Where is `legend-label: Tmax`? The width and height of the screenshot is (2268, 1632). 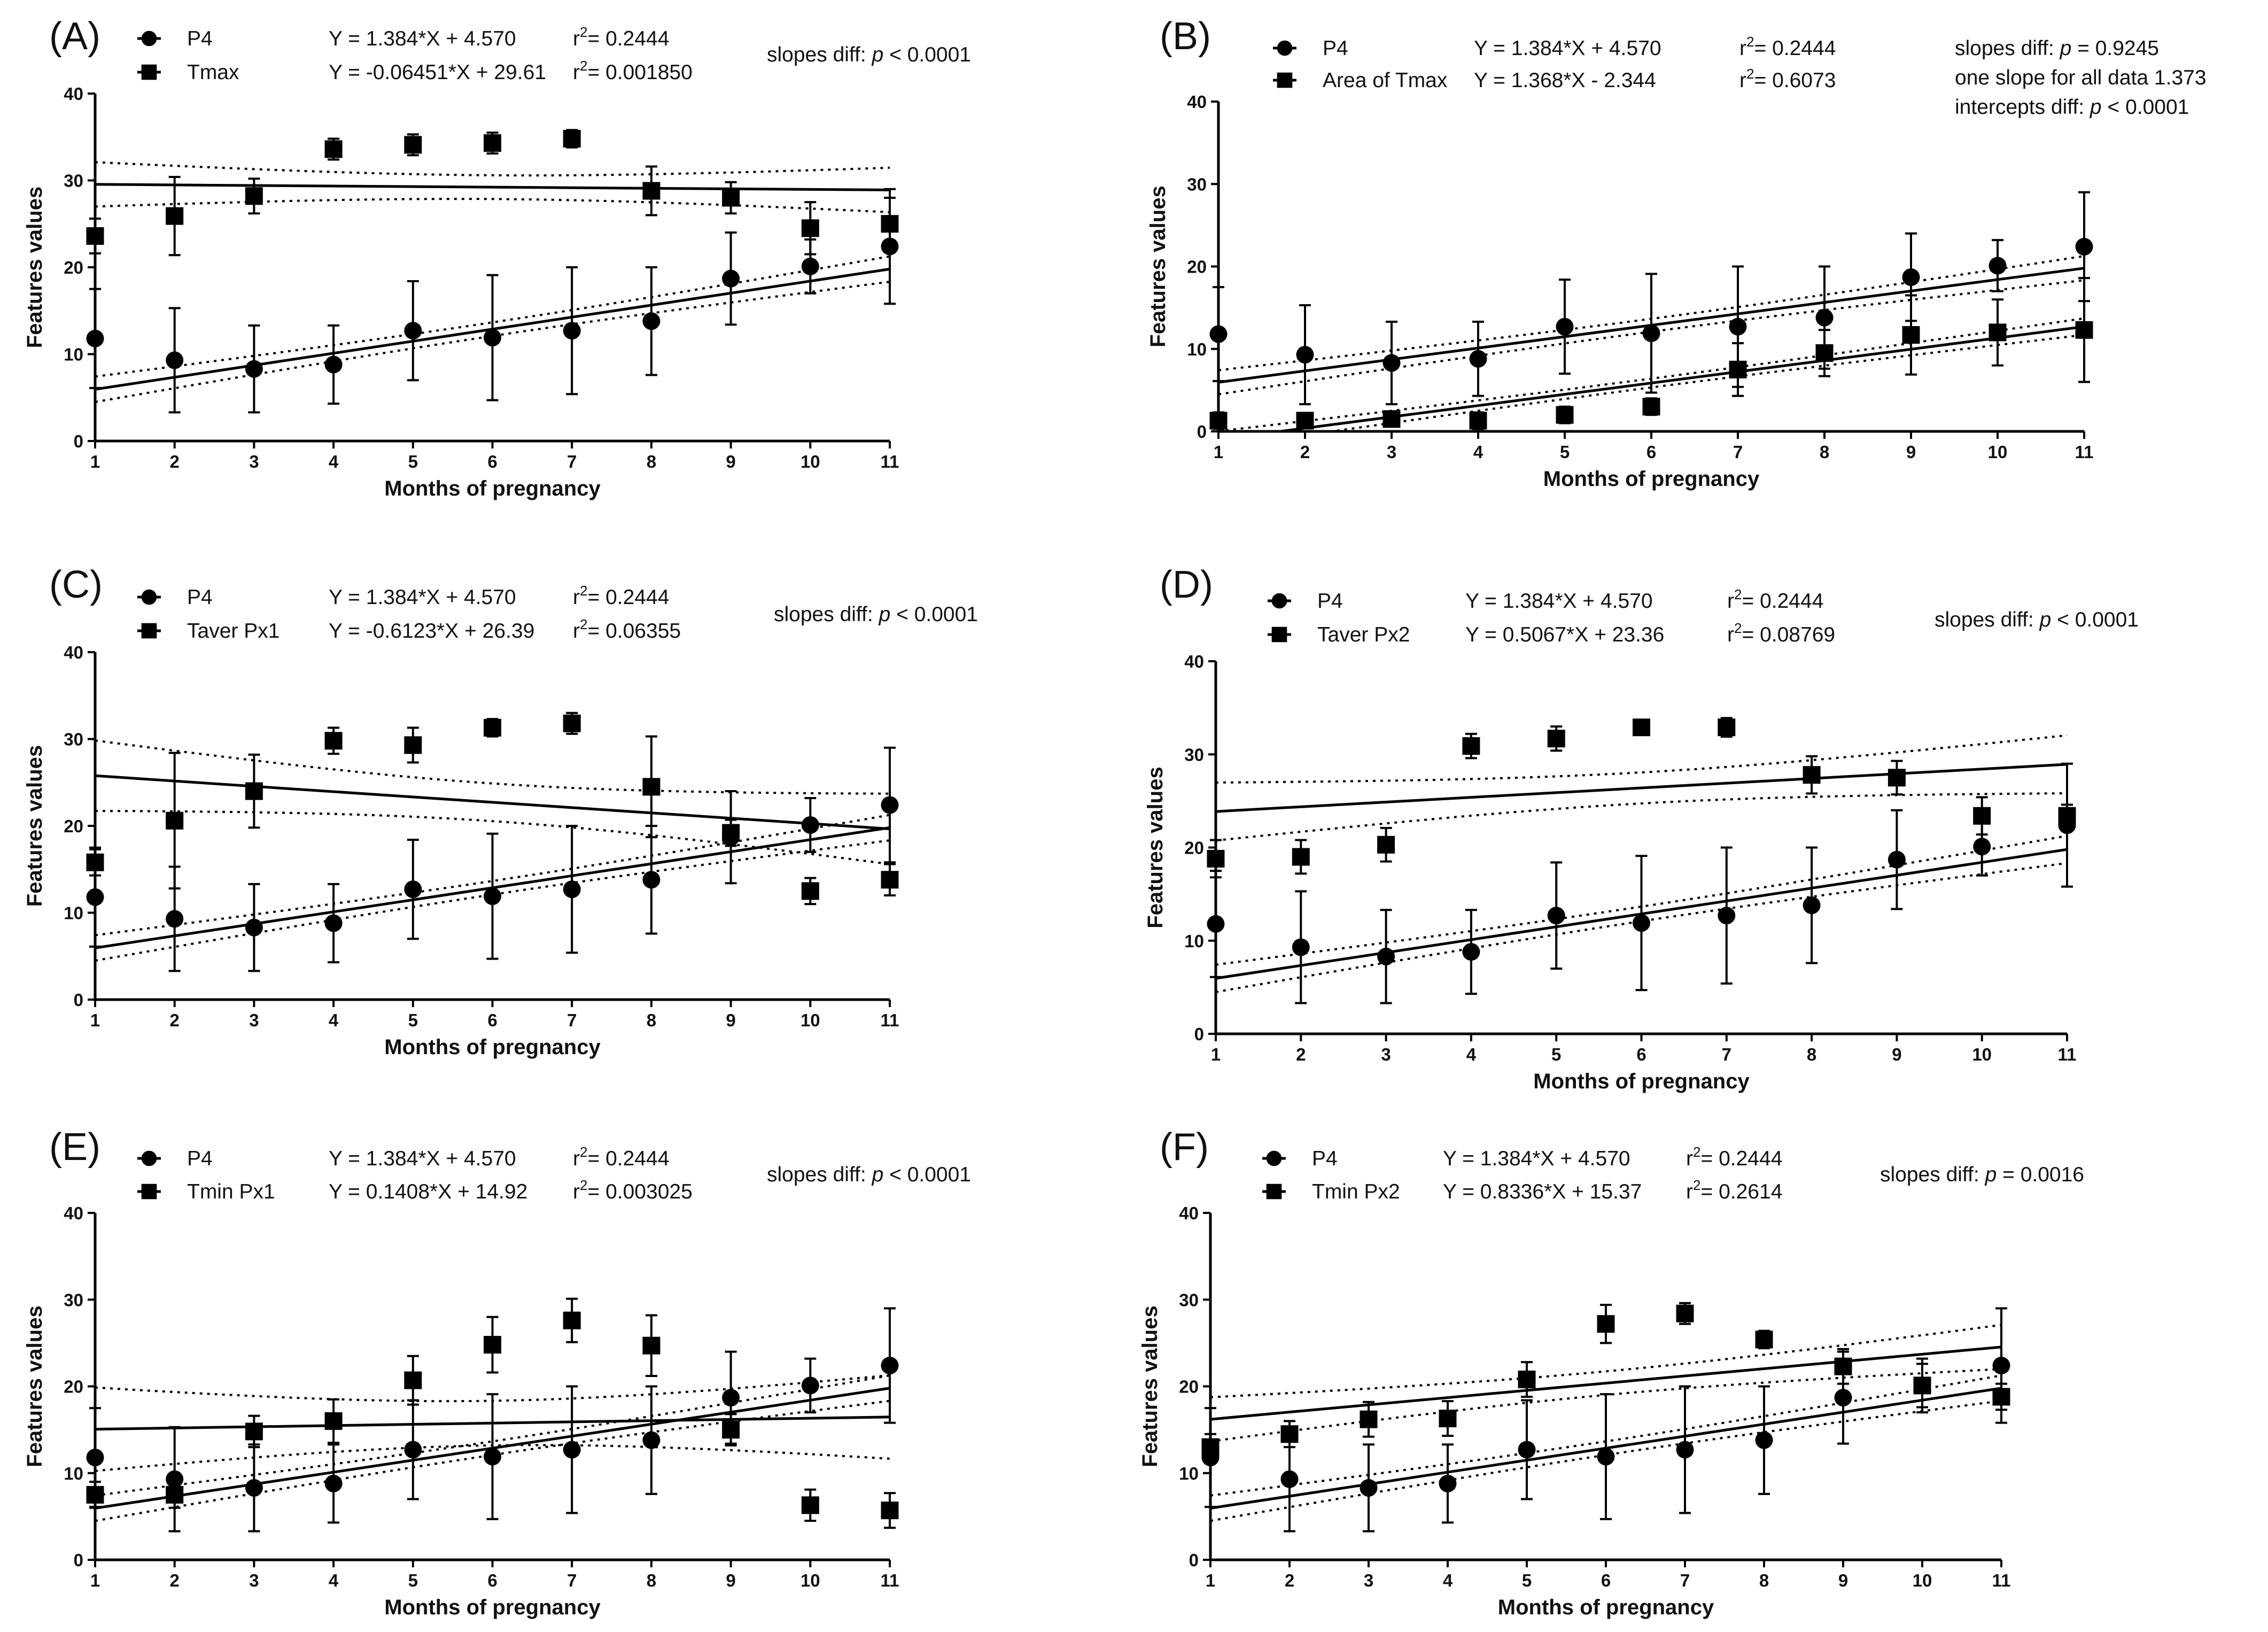
legend-label: Tmax is located at coordinates (213, 72).